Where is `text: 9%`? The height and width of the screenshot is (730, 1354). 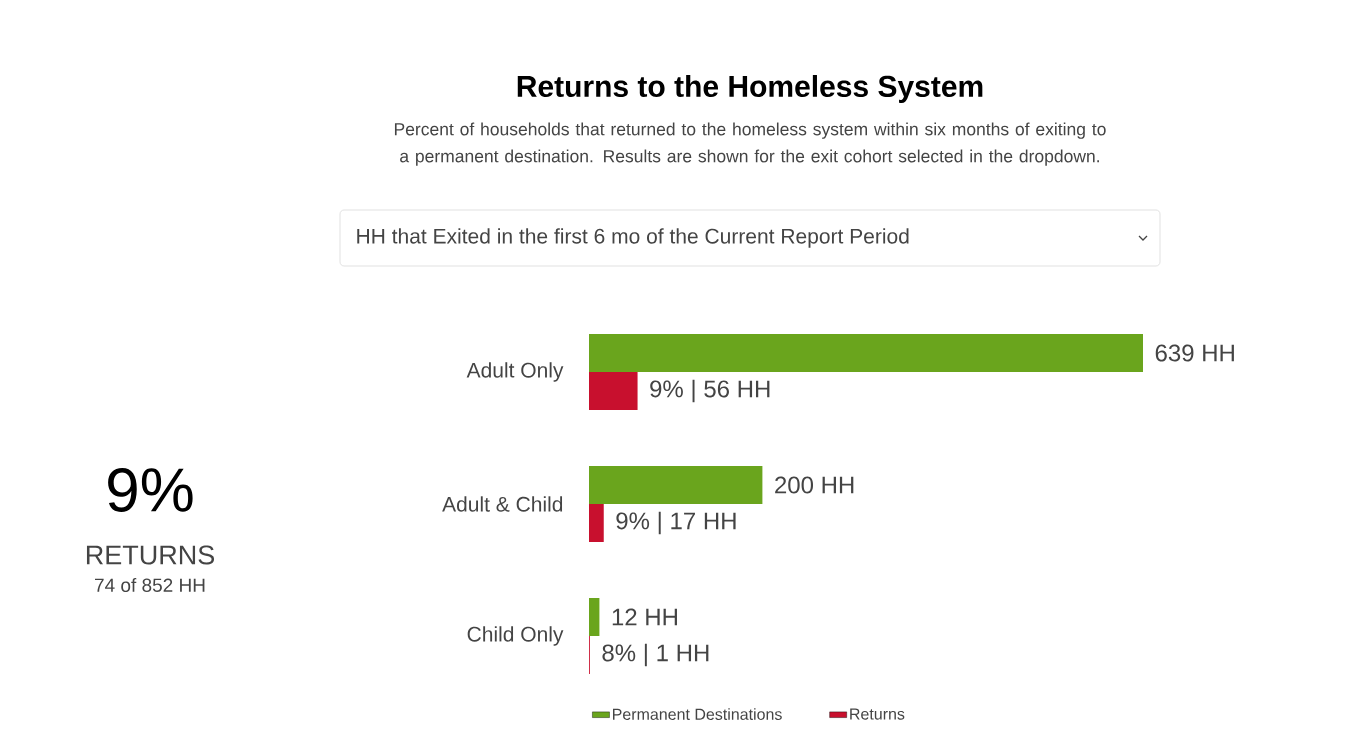
text: 9% is located at coordinates (150, 490).